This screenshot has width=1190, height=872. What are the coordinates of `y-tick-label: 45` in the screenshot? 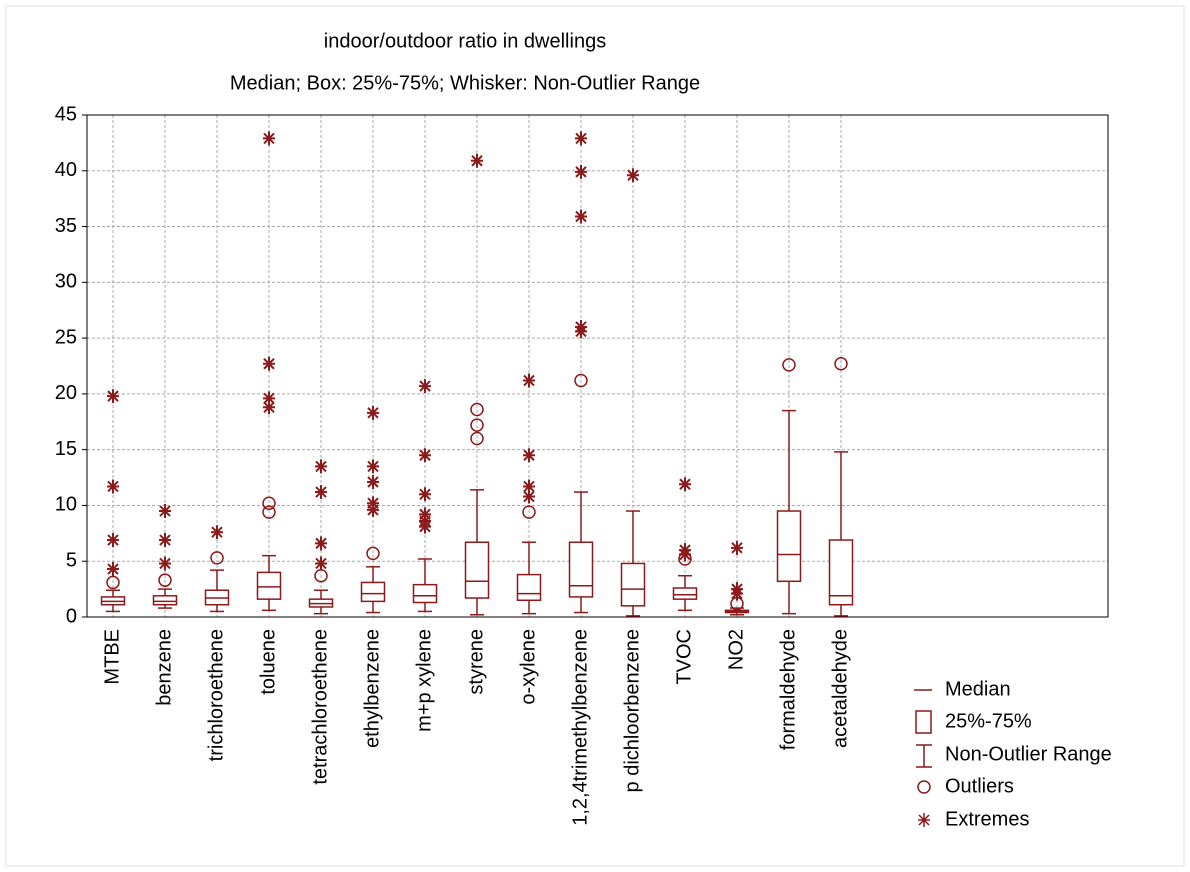 It's located at (66, 114).